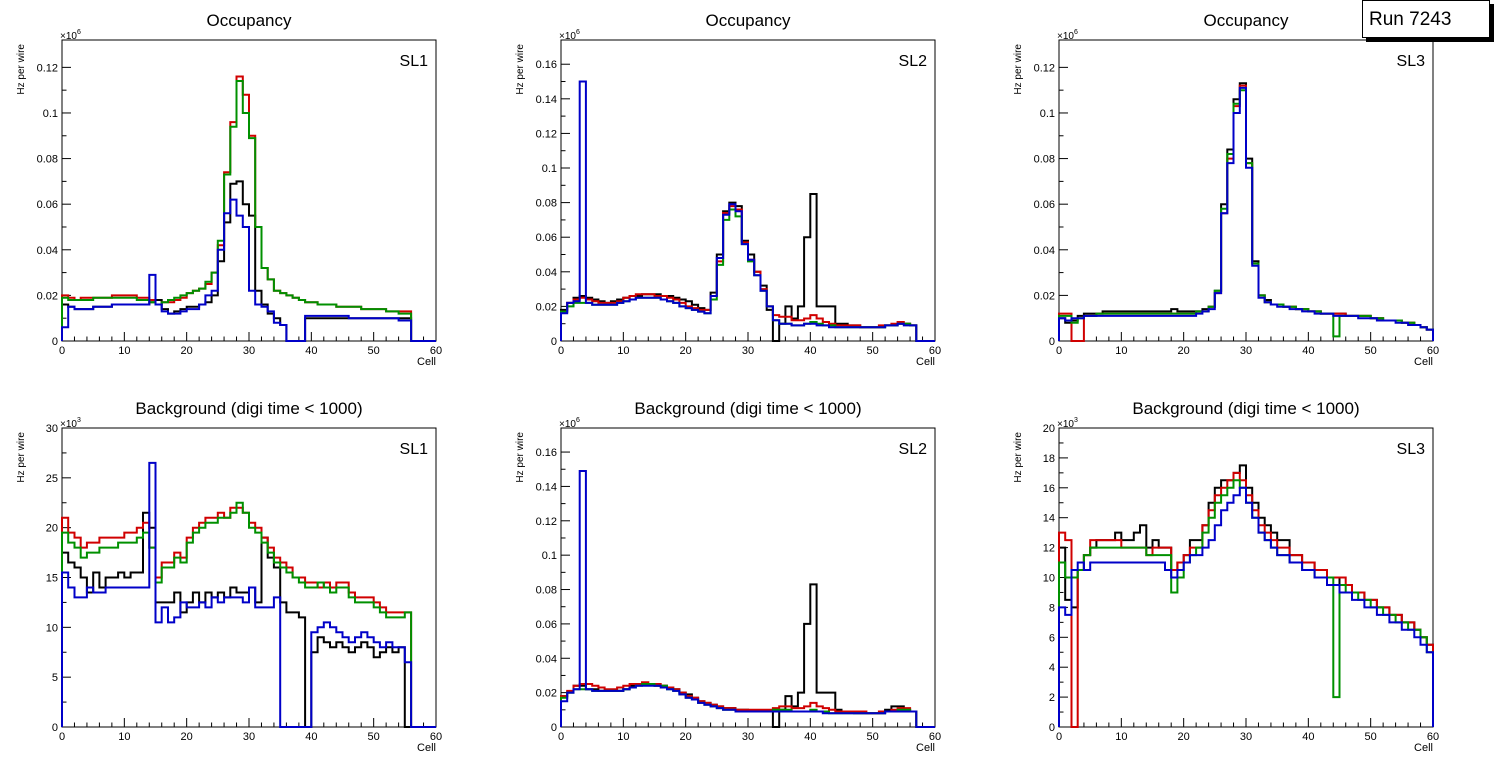  Describe the element at coordinates (549, 556) in the screenshot. I see `y-tick-label: 0.1` at that location.